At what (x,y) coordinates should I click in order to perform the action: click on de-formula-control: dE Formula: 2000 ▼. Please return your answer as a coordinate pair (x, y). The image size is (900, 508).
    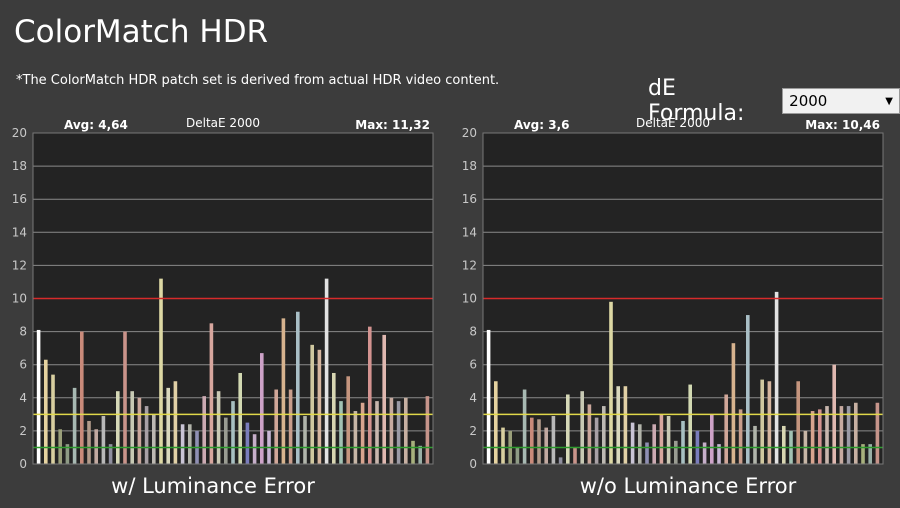
    Looking at the image, I should click on (774, 101).